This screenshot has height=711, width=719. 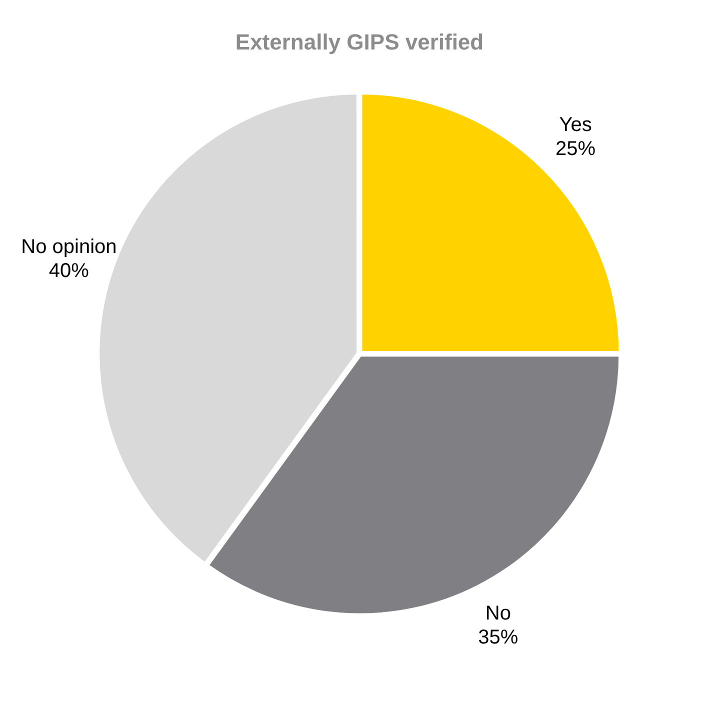 I want to click on data-label: 25%, so click(x=576, y=149).